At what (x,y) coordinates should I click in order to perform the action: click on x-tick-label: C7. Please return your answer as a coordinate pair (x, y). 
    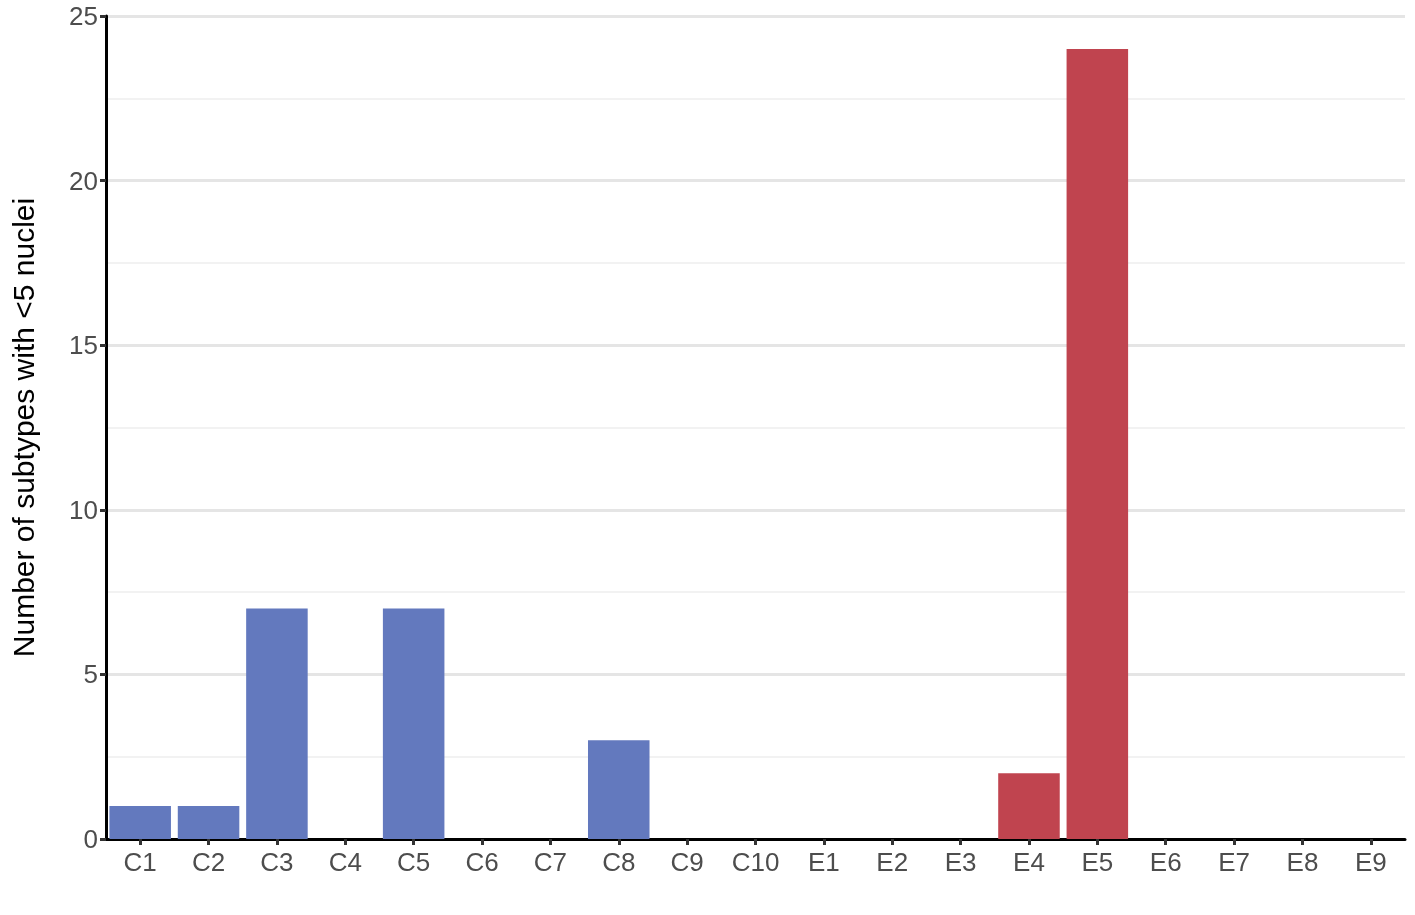
    Looking at the image, I should click on (550, 862).